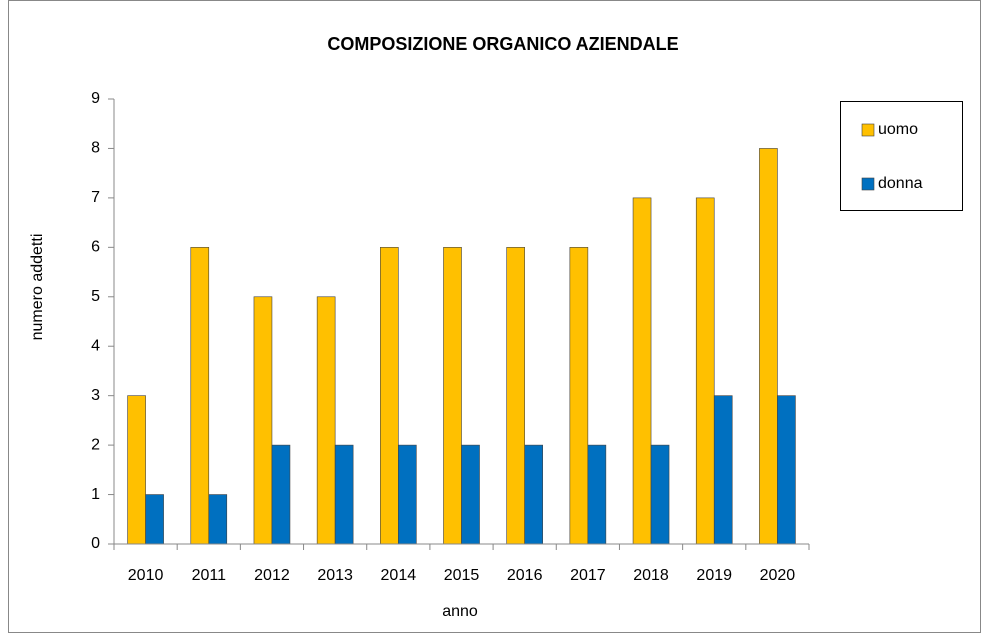 The height and width of the screenshot is (634, 982). Describe the element at coordinates (95, 494) in the screenshot. I see `y-tick-label: 1` at that location.